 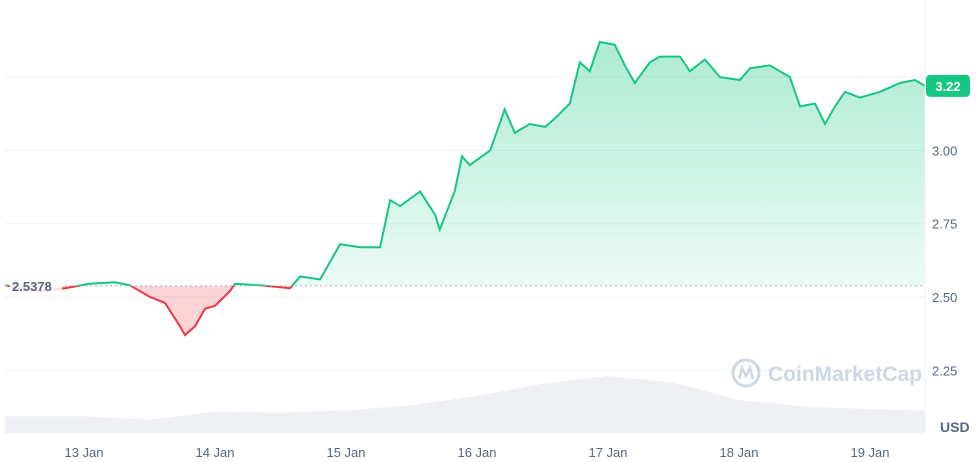 What do you see at coordinates (944, 150) in the screenshot?
I see `y-tick-label: 3.00` at bounding box center [944, 150].